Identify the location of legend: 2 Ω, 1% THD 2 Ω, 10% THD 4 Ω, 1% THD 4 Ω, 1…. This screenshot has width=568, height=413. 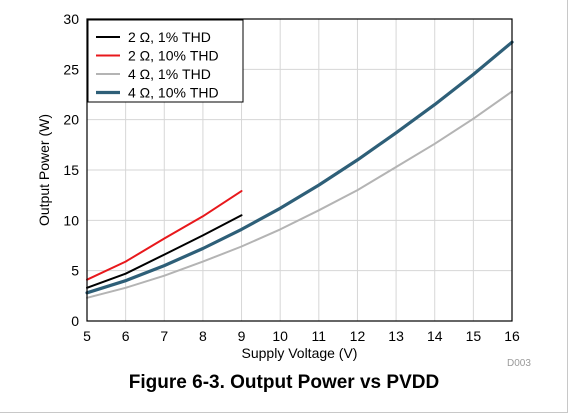
(165, 61).